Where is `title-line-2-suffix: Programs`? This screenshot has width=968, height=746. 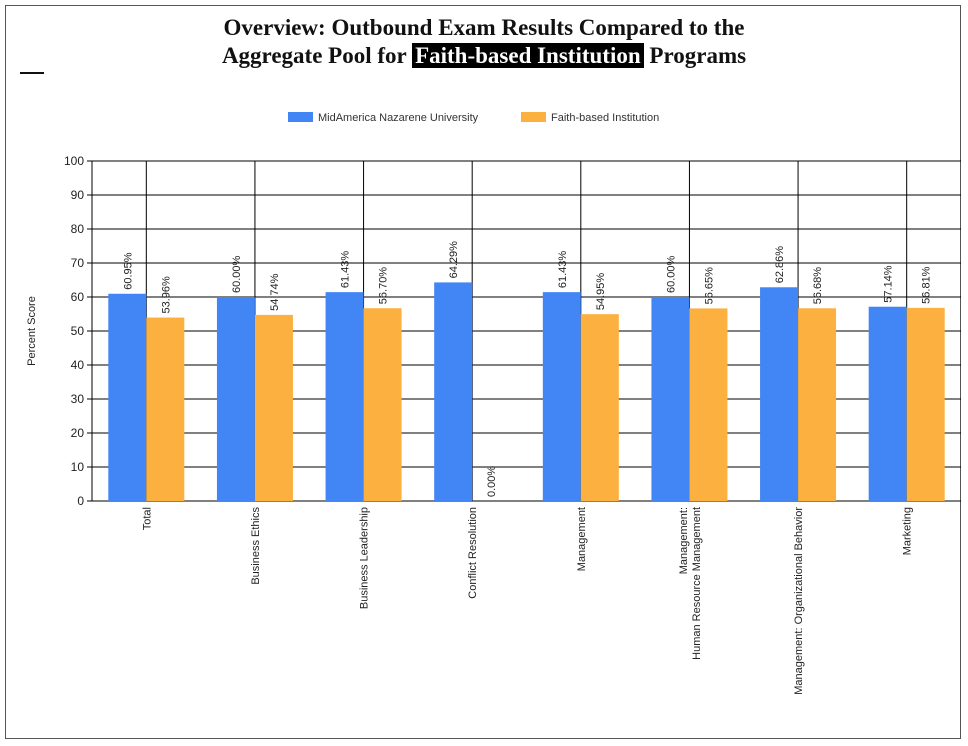
title-line-2-suffix: Programs is located at coordinates (698, 55).